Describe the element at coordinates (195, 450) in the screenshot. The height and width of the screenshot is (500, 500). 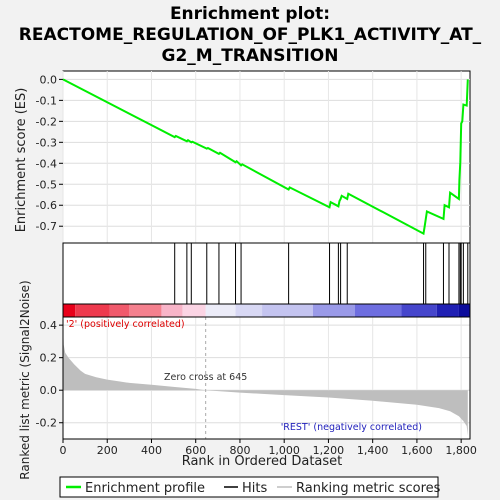
I see `x-tick-label: 600` at that location.